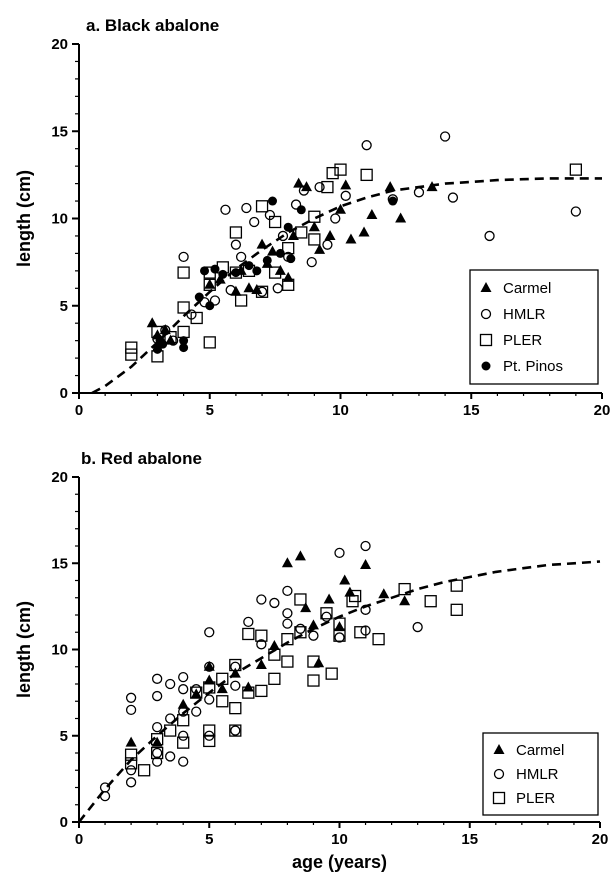 Image resolution: width=616 pixels, height=882 pixels. Describe the element at coordinates (522, 340) in the screenshot. I see `legend-label: PLER` at that location.